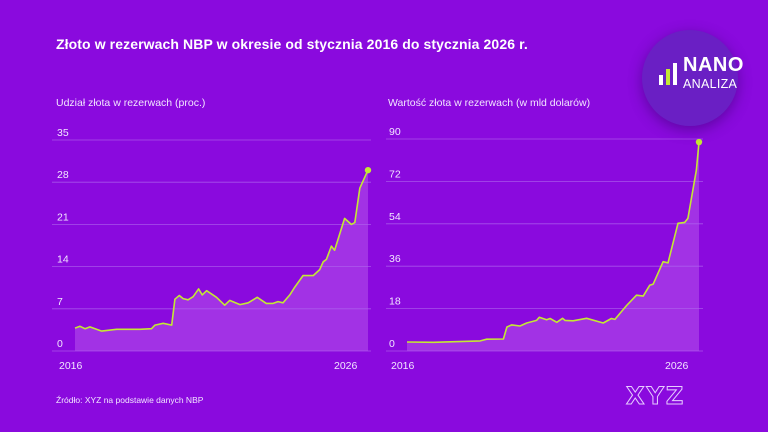 This screenshot has width=768, height=432. Describe the element at coordinates (395, 259) in the screenshot. I see `y-tick-label: 36` at that location.